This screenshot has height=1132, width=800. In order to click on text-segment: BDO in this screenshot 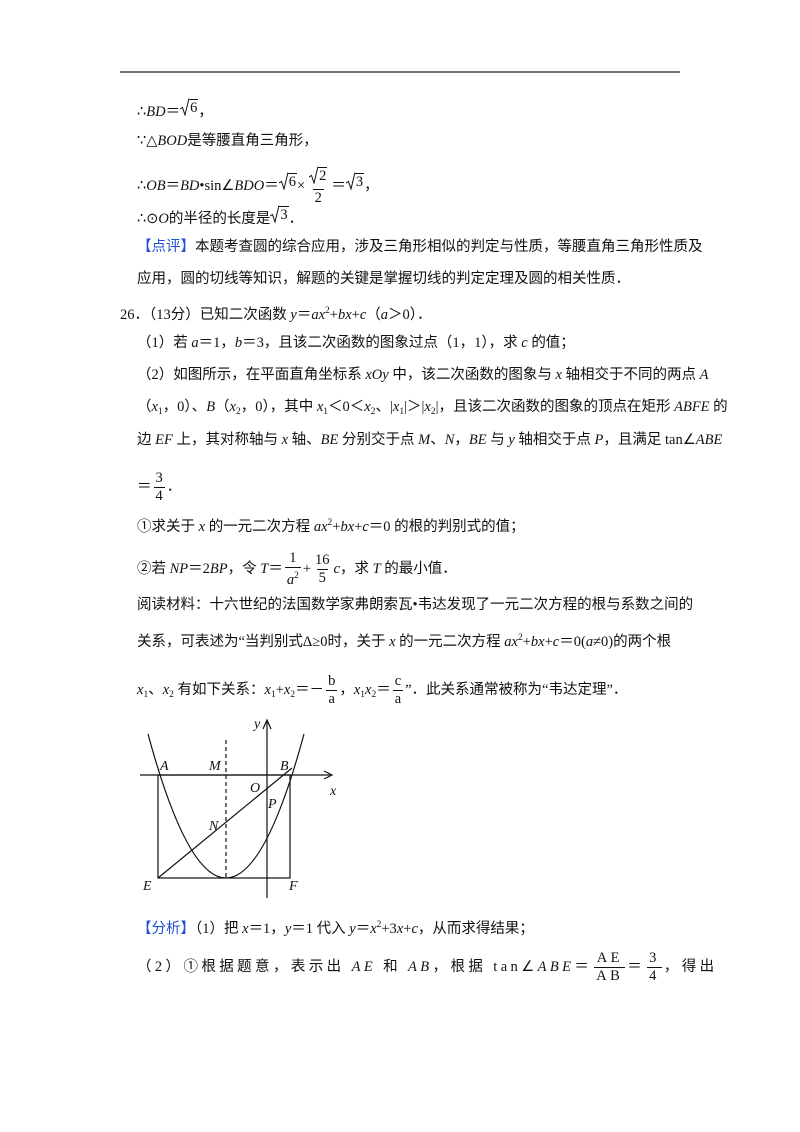, I will do `click(249, 185)`.